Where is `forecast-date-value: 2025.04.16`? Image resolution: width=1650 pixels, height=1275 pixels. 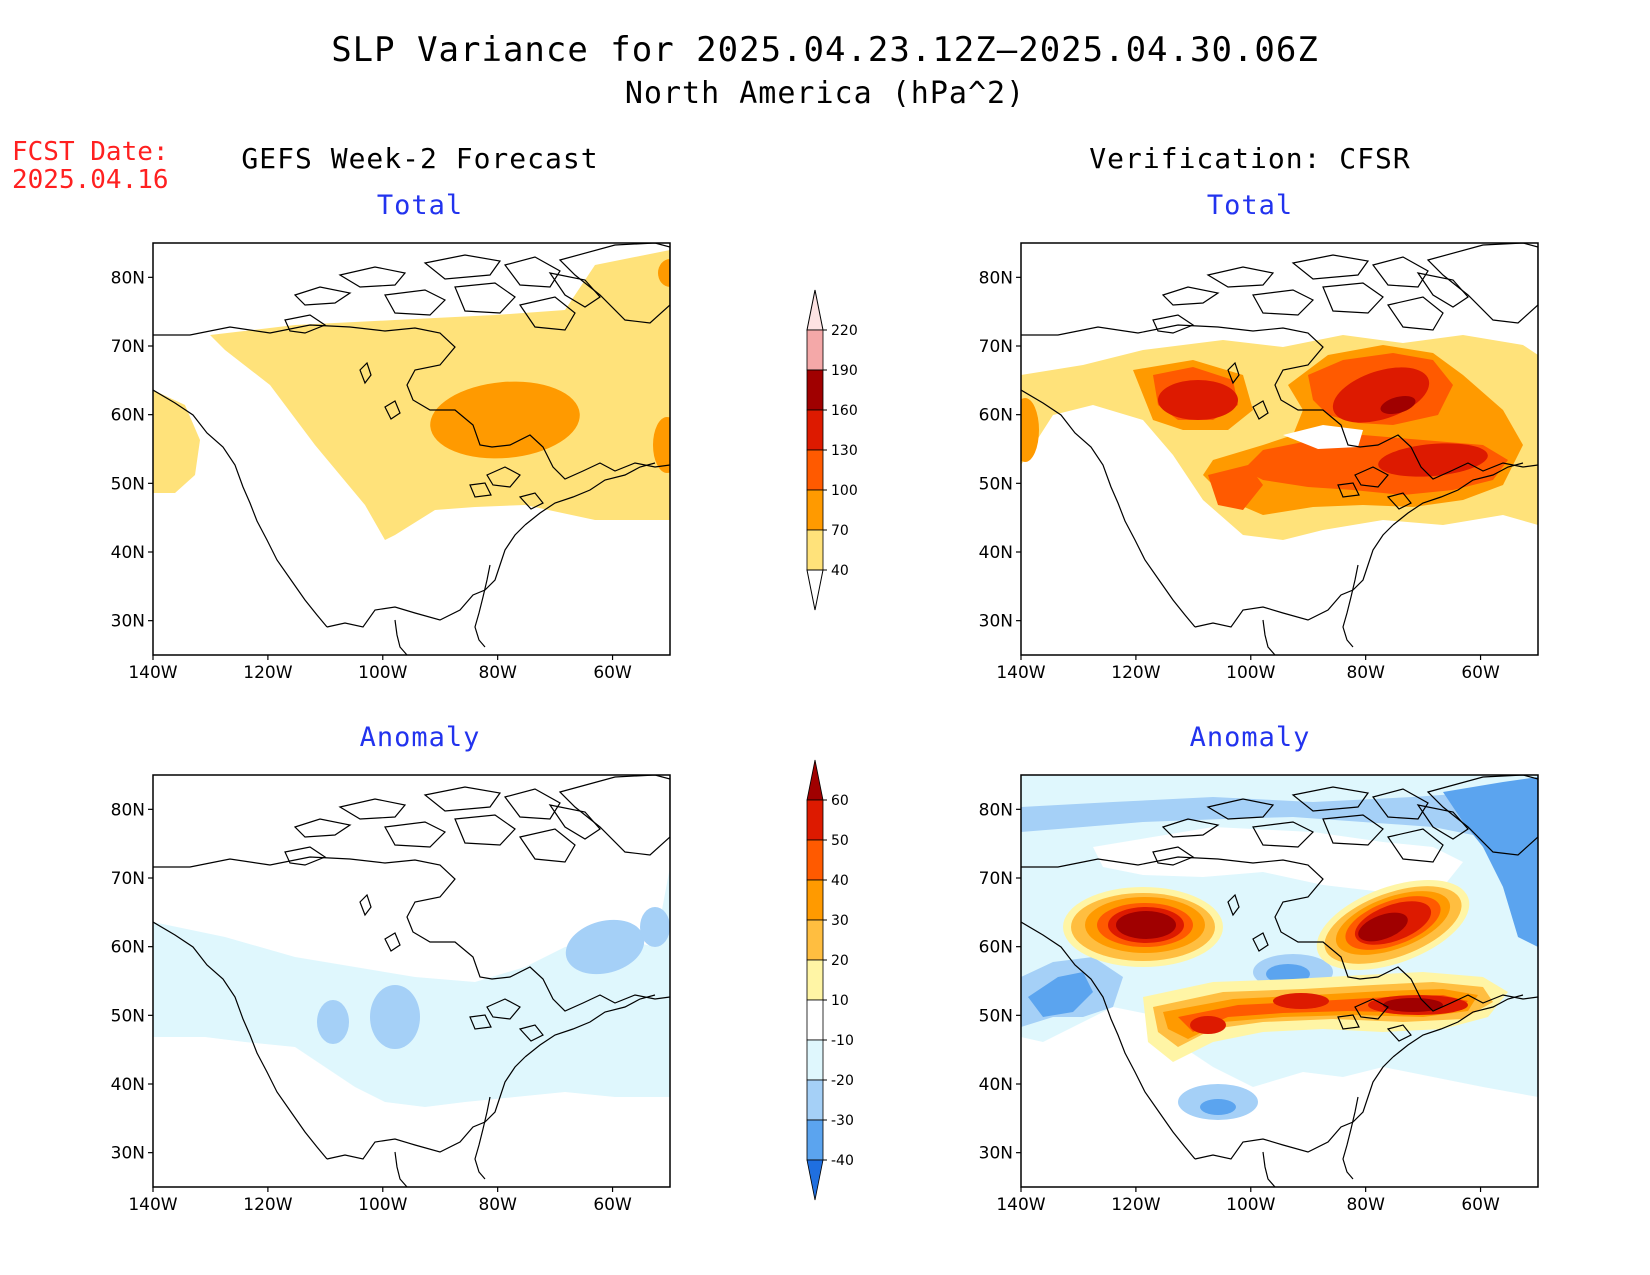
forecast-date-value: 2025.04.16 is located at coordinates (90, 180).